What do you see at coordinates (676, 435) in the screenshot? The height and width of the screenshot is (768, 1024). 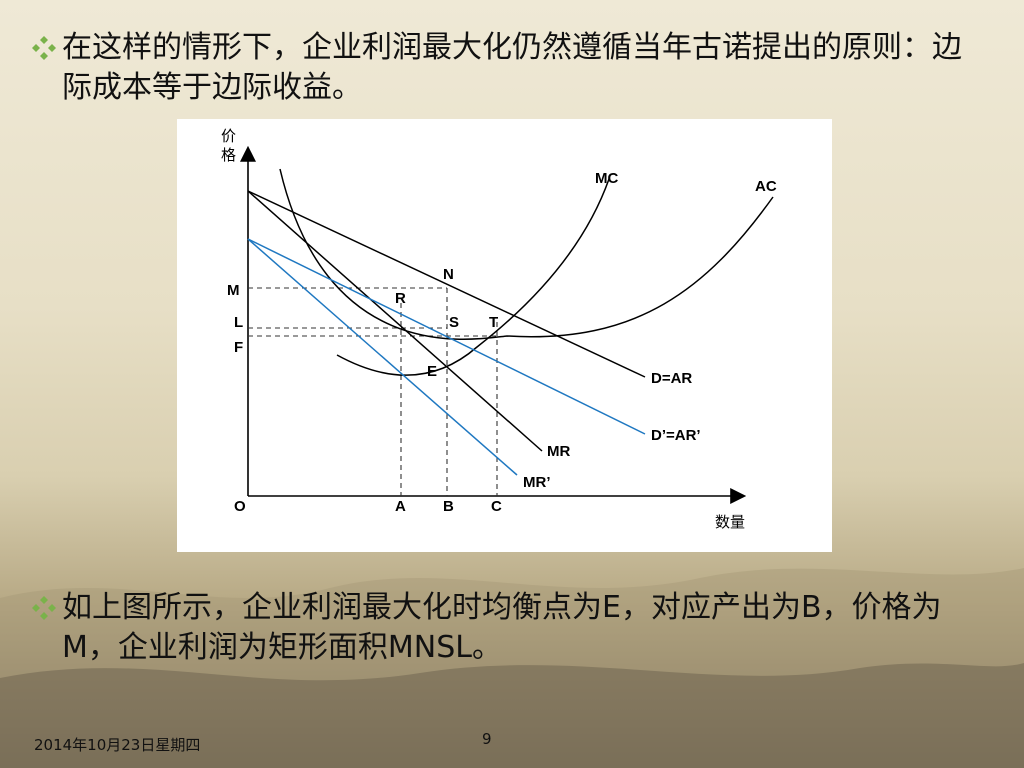 I see `curve-label-d-ar-prime: D’=AR’` at bounding box center [676, 435].